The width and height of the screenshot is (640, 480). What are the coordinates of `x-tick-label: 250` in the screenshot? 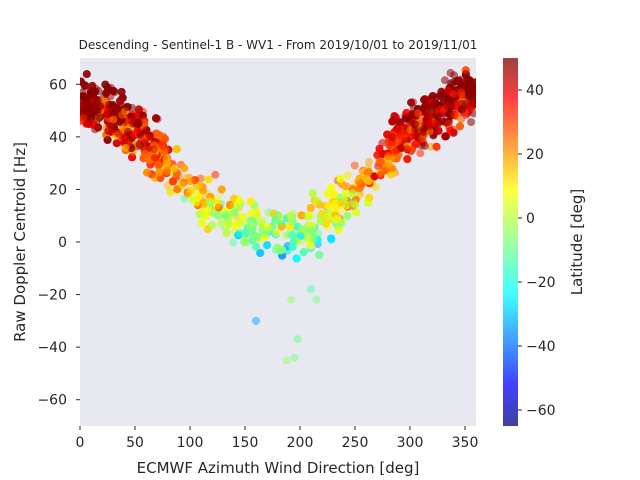 It's located at (355, 443).